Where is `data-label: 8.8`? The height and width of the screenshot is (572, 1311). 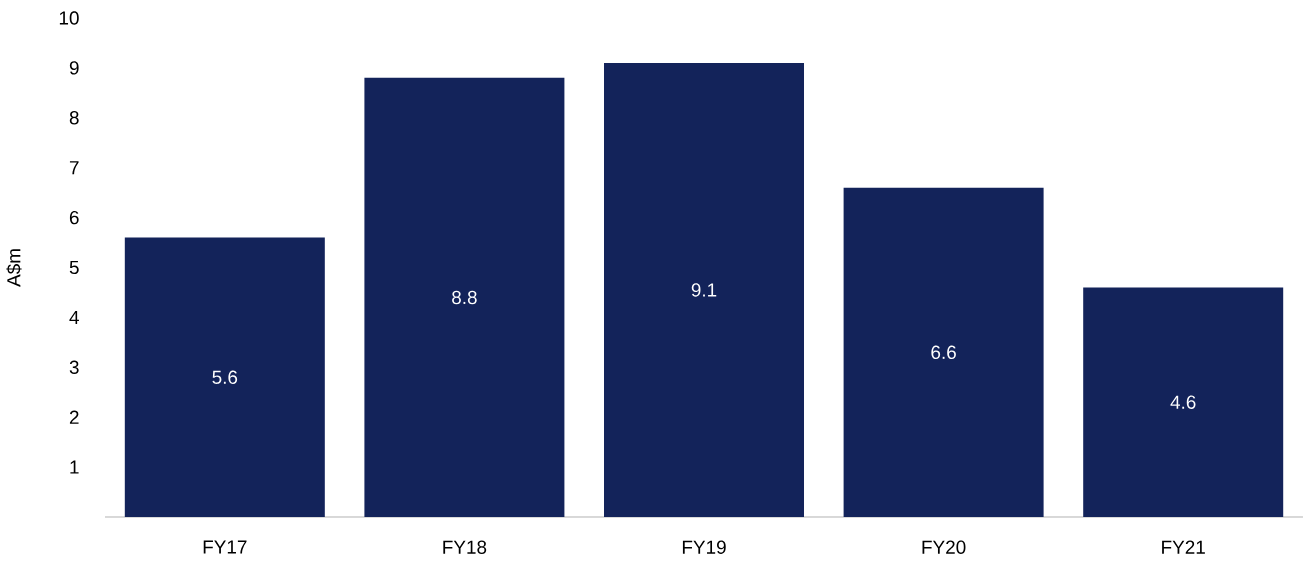 data-label: 8.8 is located at coordinates (464, 297).